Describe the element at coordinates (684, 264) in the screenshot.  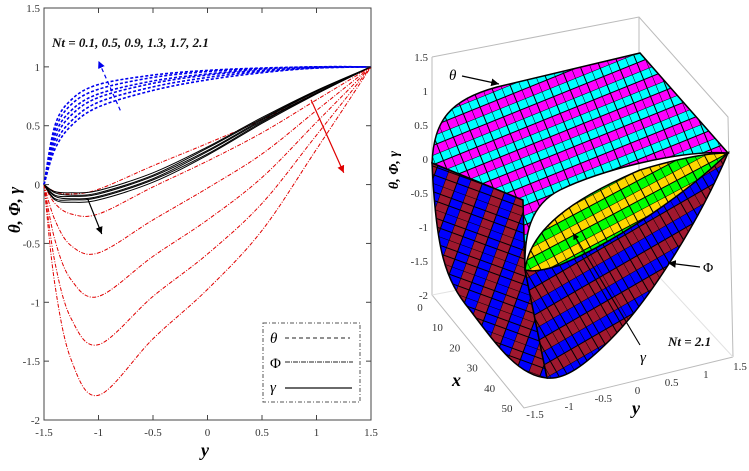
I see `phi-pointer-arrow` at that location.